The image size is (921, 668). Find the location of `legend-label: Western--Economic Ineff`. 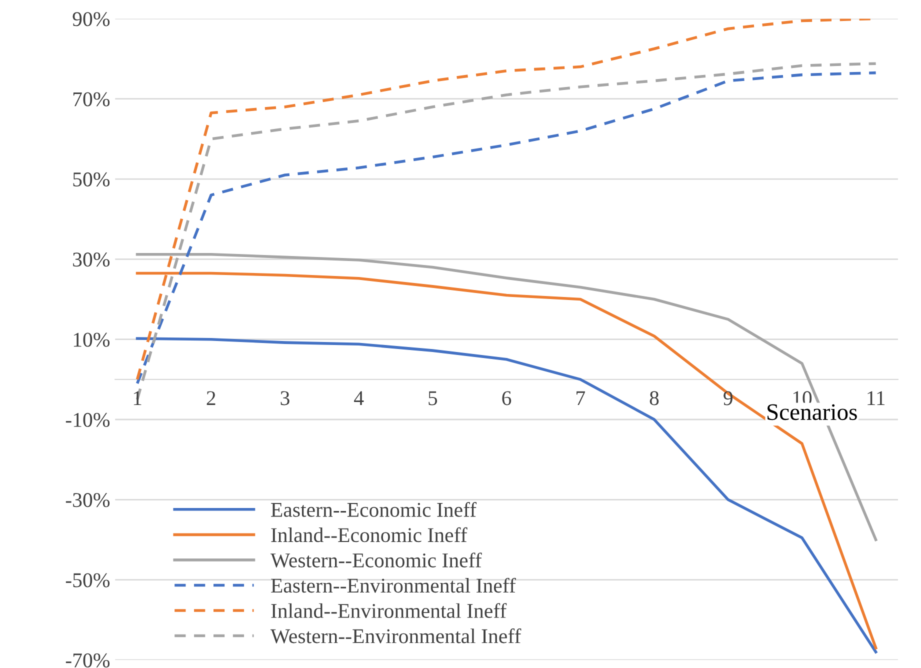

legend-label: Western--Economic Ineff is located at coordinates (376, 560).